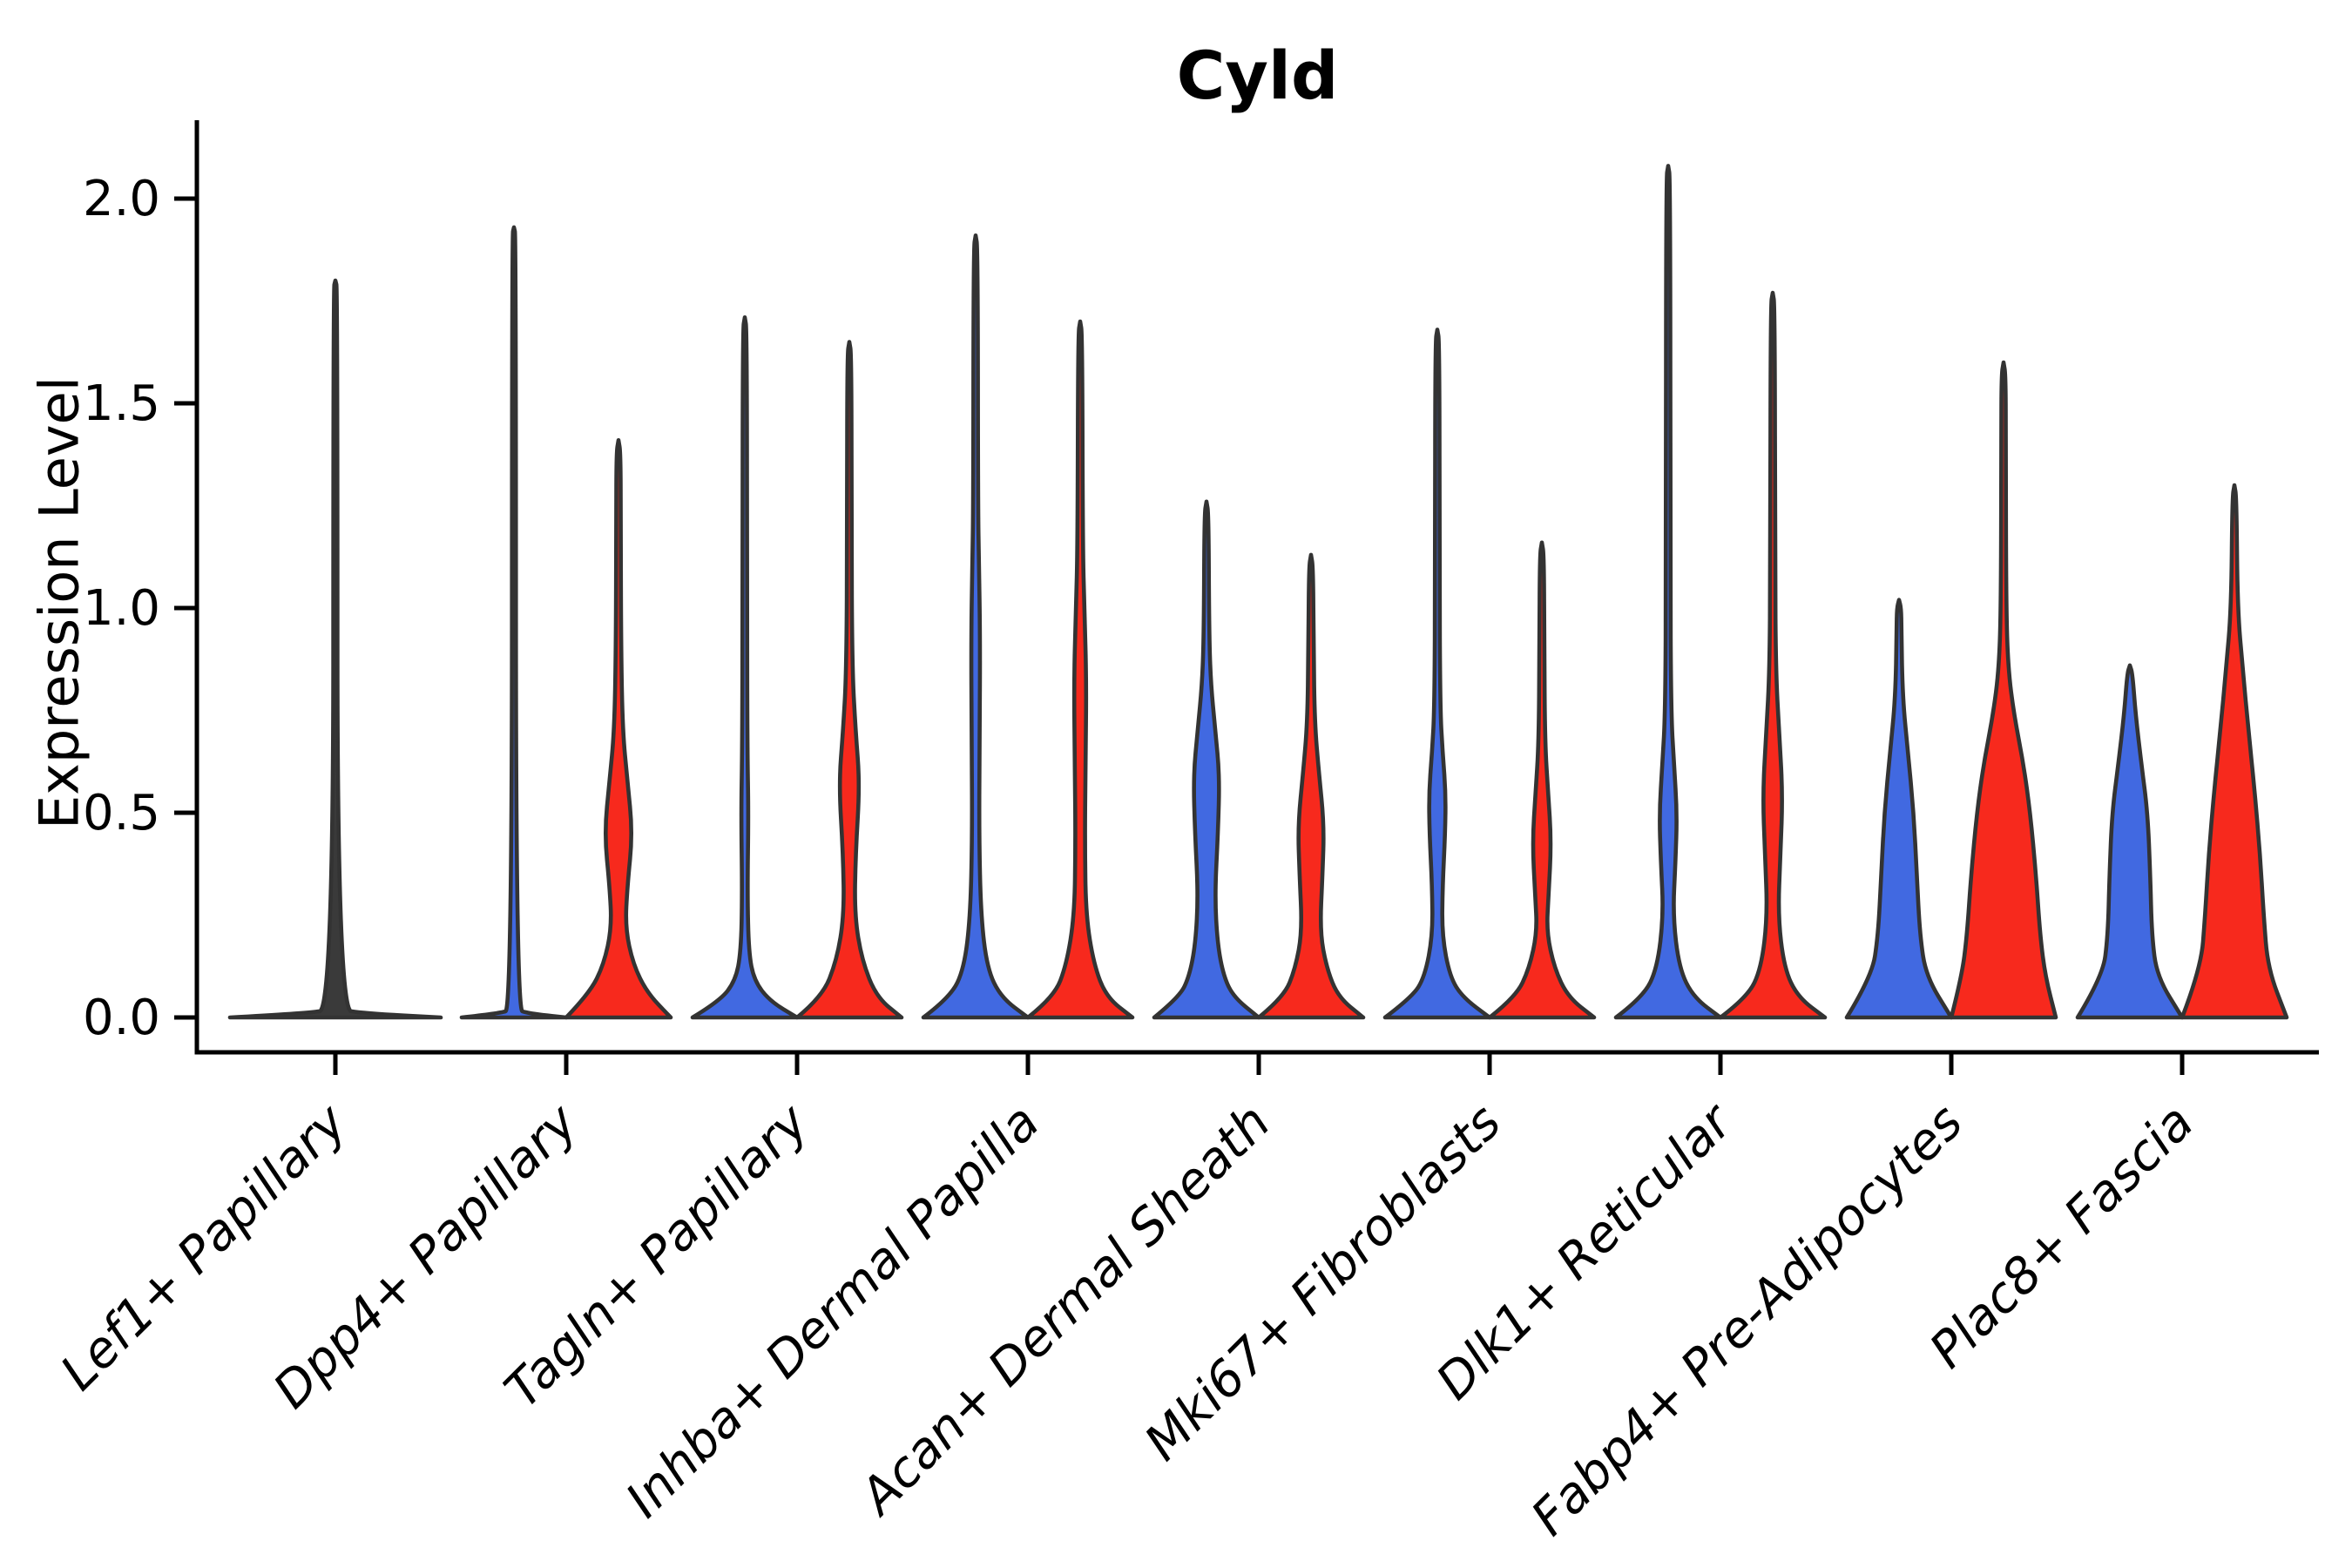 This screenshot has width=2352, height=1568. What do you see at coordinates (1437, 674) in the screenshot?
I see `violin-5-blue` at bounding box center [1437, 674].